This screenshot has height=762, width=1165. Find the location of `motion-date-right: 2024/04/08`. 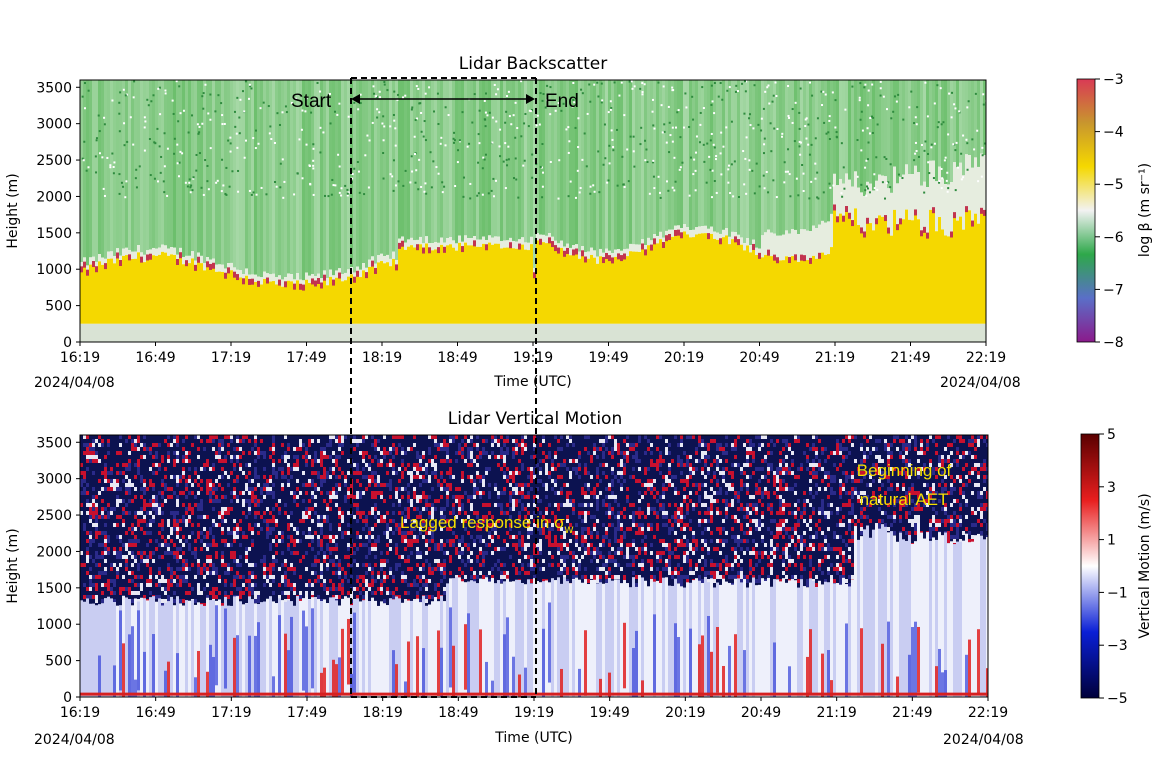

motion-date-right: 2024/04/08 is located at coordinates (983, 740).